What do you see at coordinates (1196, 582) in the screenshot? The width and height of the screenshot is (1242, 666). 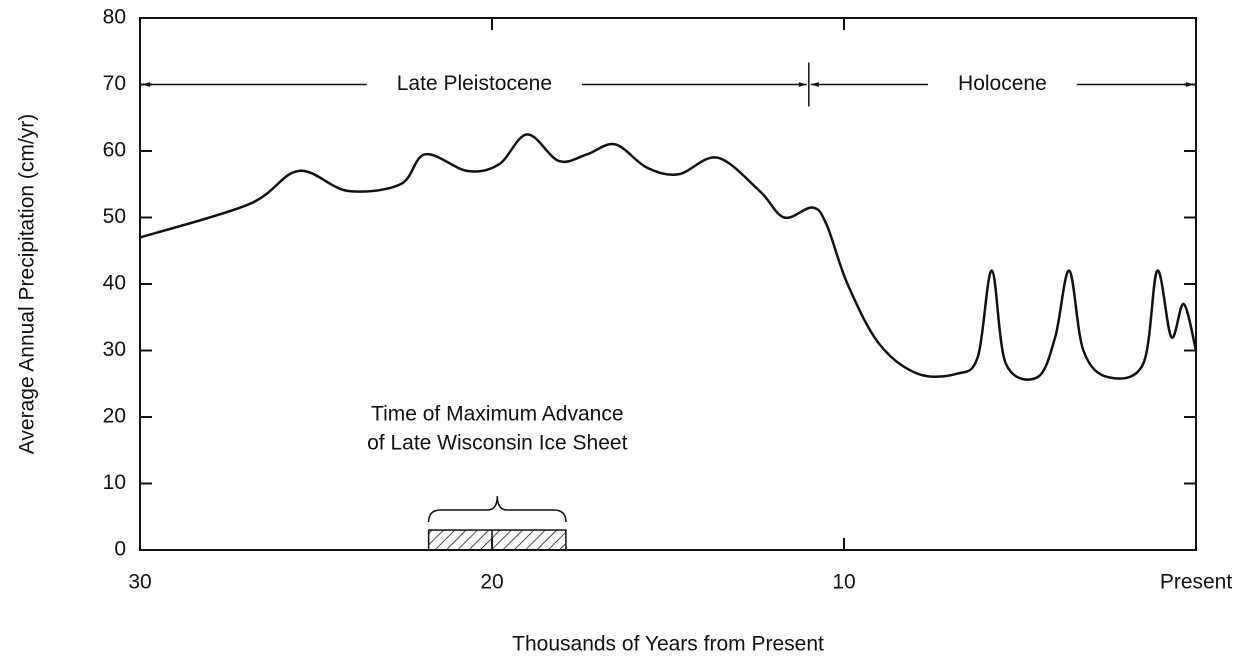 I see `x-tick-label: Present` at bounding box center [1196, 582].